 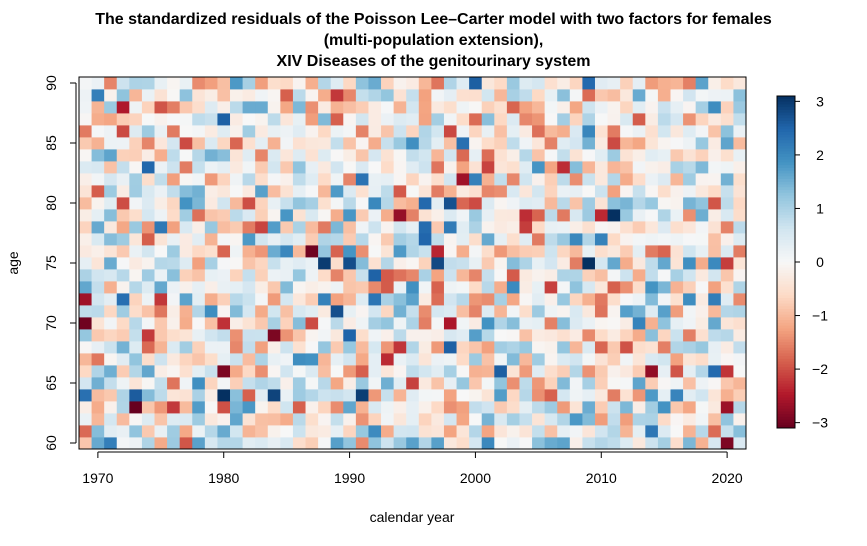 I want to click on y-tick-label: 70, so click(x=51, y=323).